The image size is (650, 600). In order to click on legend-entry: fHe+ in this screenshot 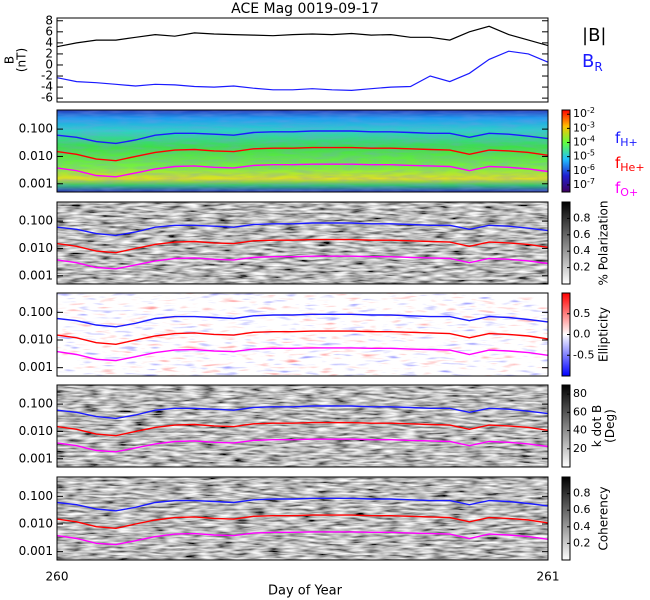, I will do `click(630, 164)`.